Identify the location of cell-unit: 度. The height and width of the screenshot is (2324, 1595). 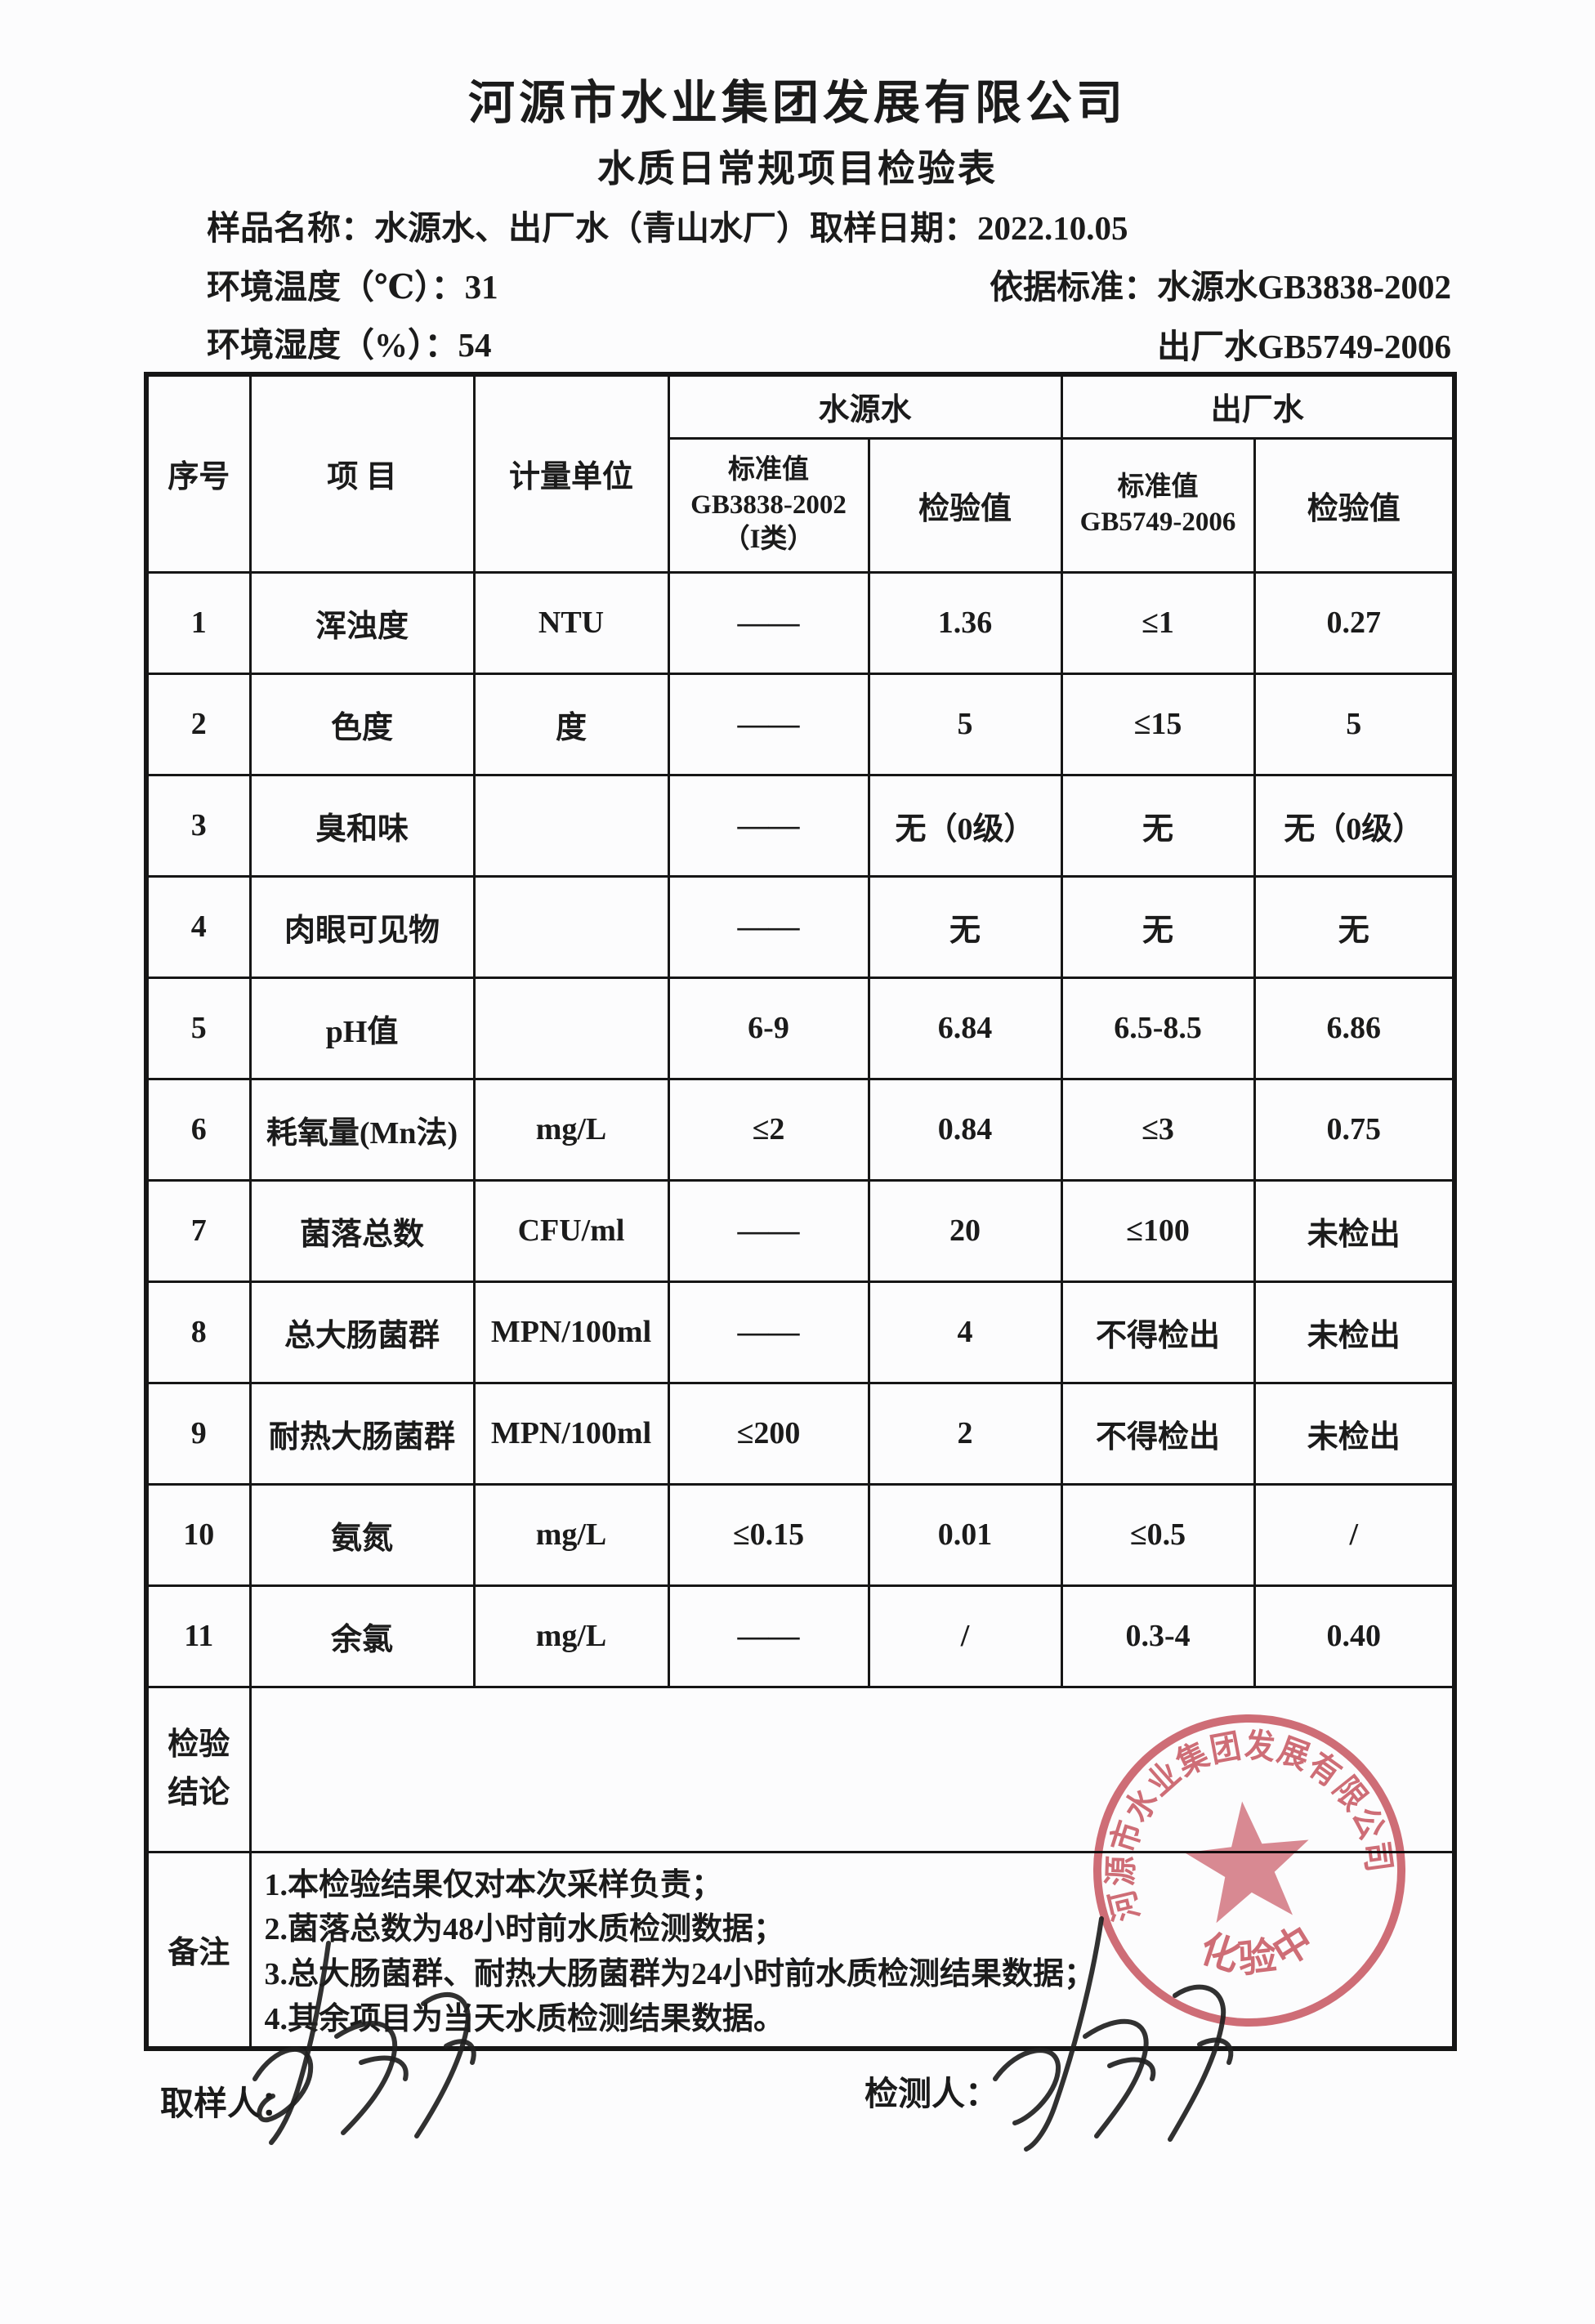
(571, 724).